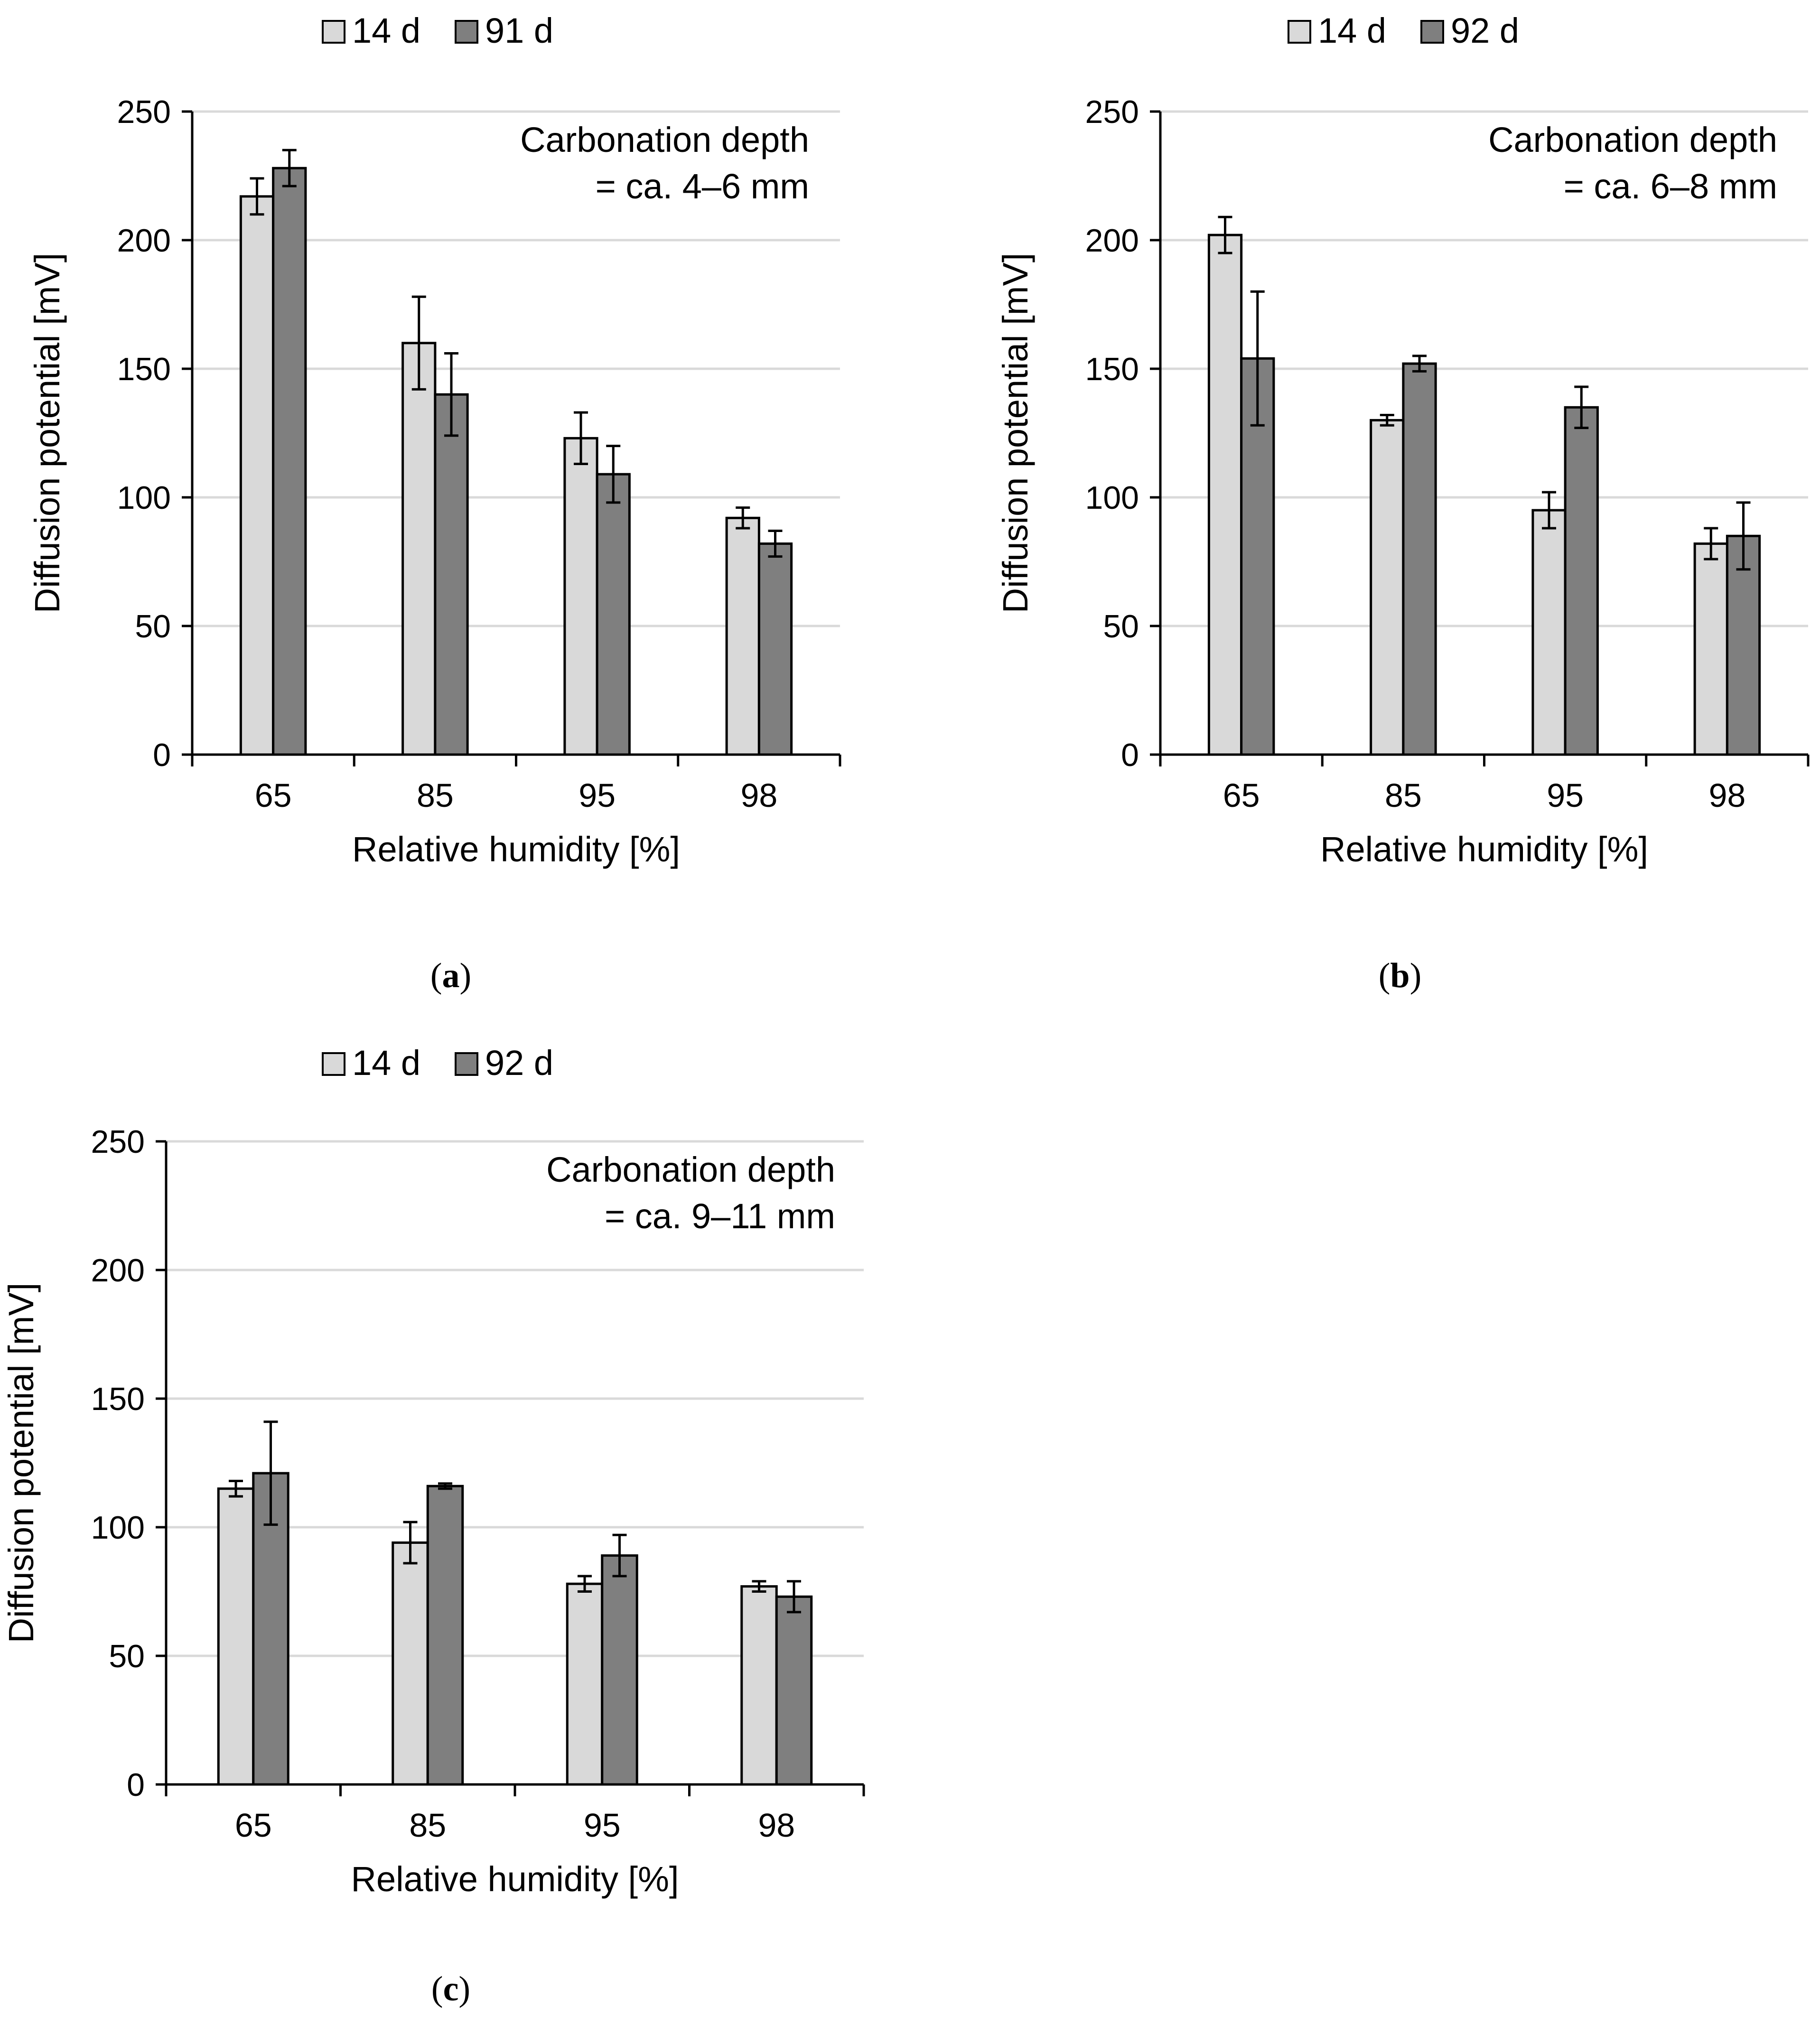  I want to click on panel-caption: (a), so click(451, 976).